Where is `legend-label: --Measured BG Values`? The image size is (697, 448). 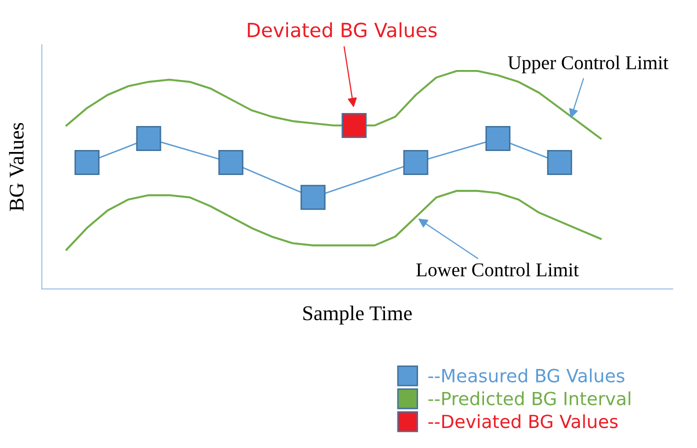 legend-label: --Measured BG Values is located at coordinates (526, 375).